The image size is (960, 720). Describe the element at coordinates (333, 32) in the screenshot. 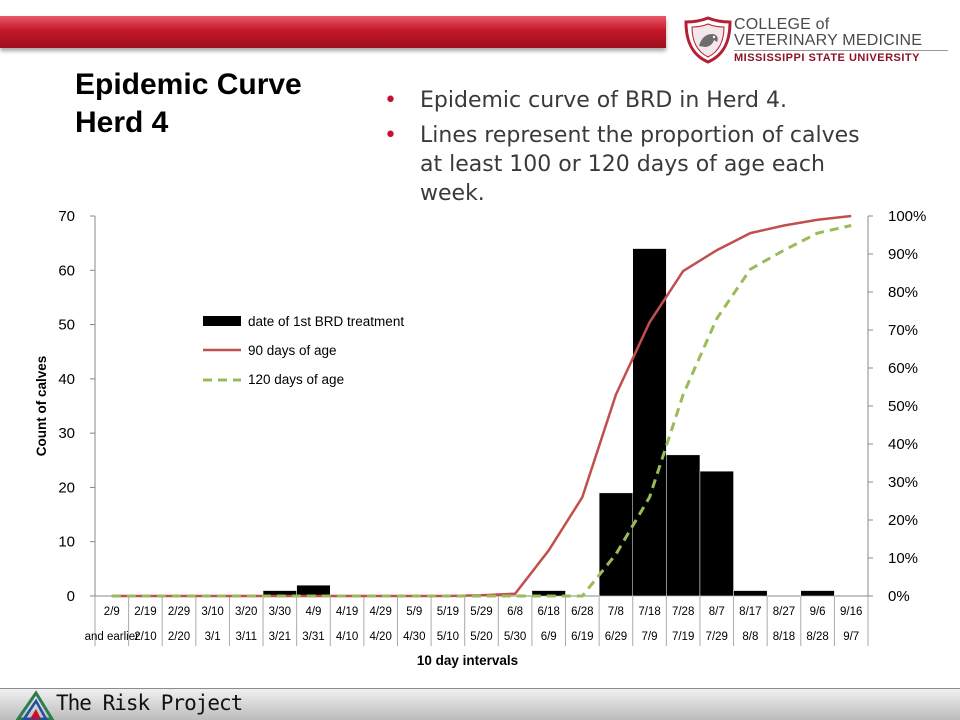

I see `header-red-bar` at that location.